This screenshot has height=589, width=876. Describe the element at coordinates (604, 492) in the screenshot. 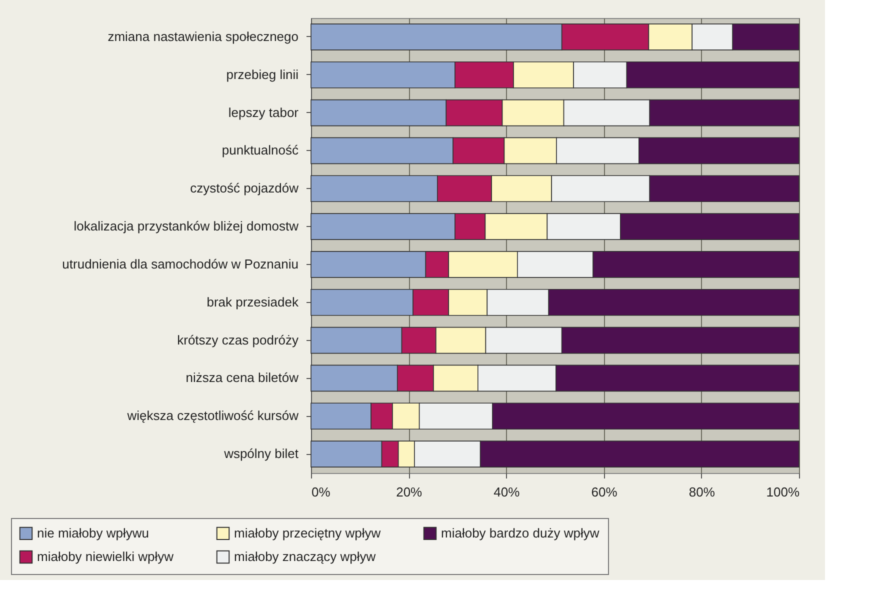

I see `x-tick-label: 60%` at that location.